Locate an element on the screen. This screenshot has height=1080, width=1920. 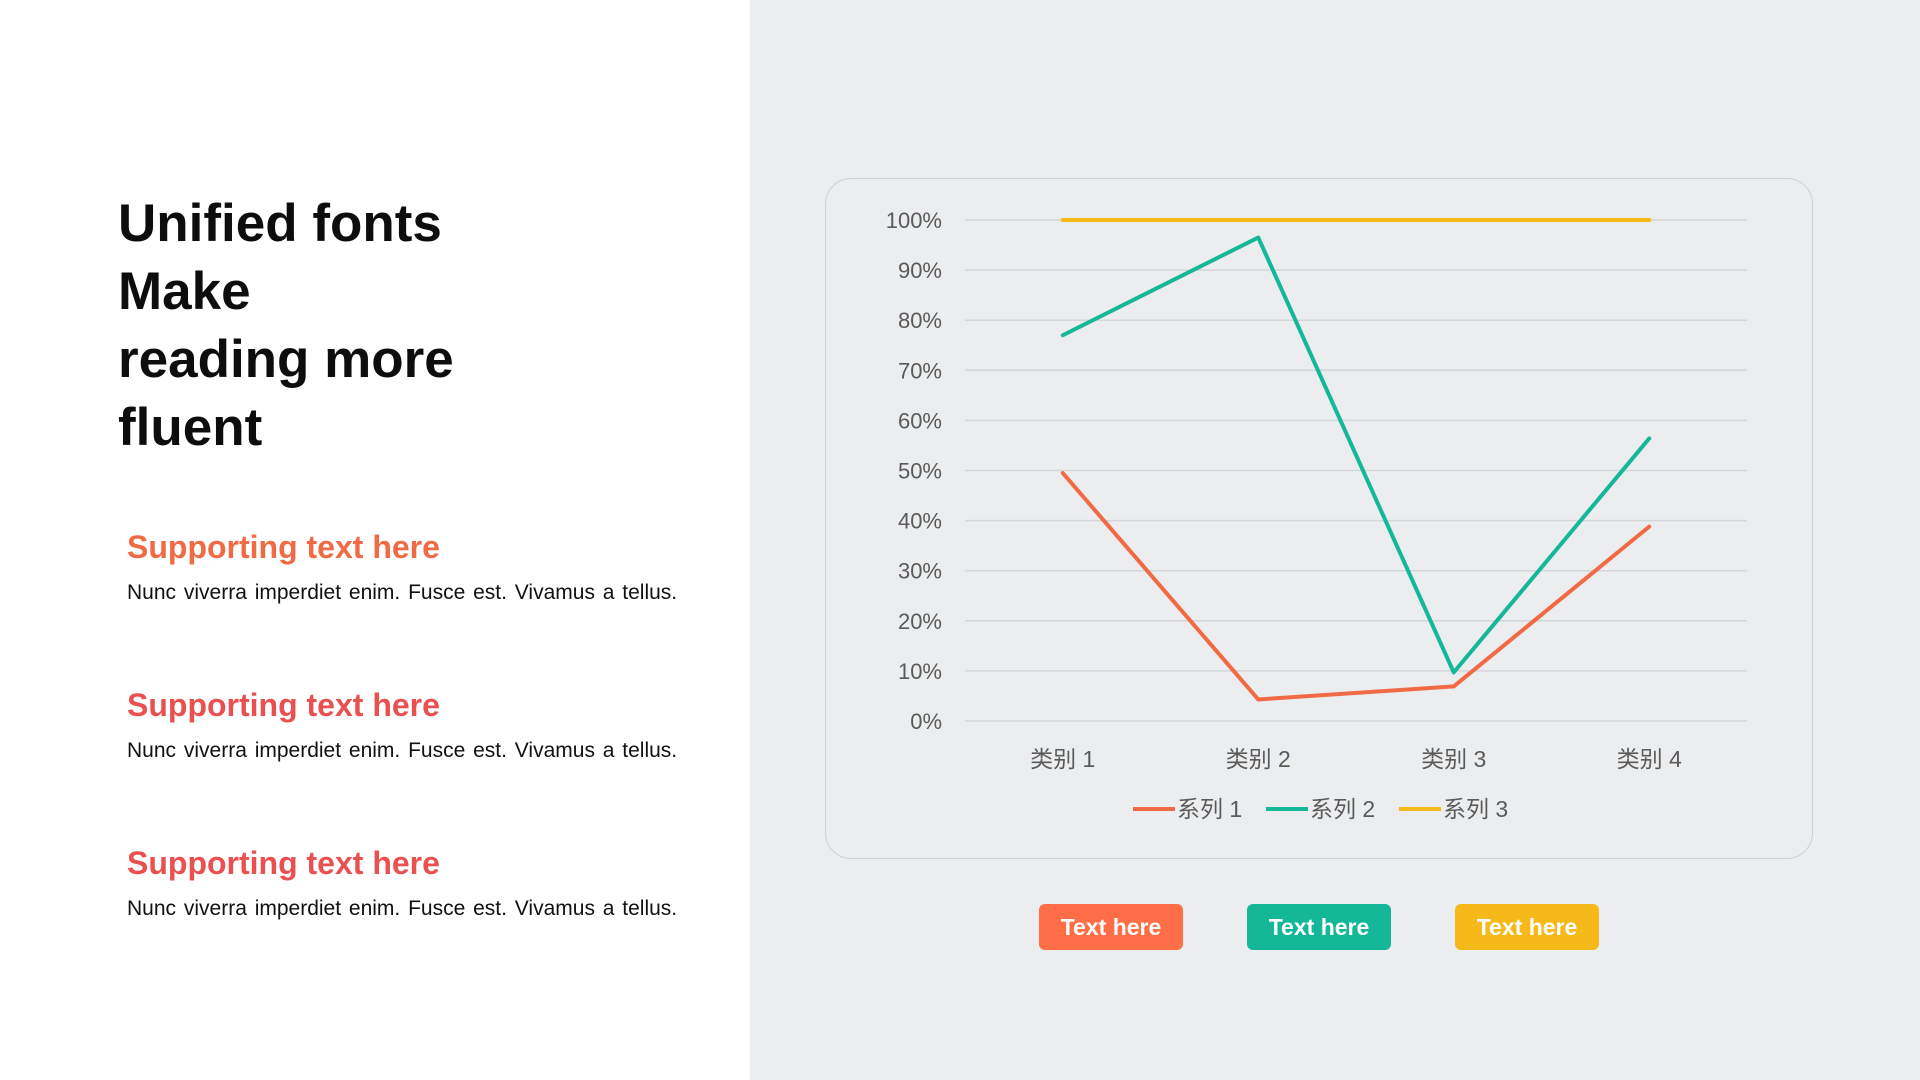
y-tick-label: 90% is located at coordinates (920, 270).